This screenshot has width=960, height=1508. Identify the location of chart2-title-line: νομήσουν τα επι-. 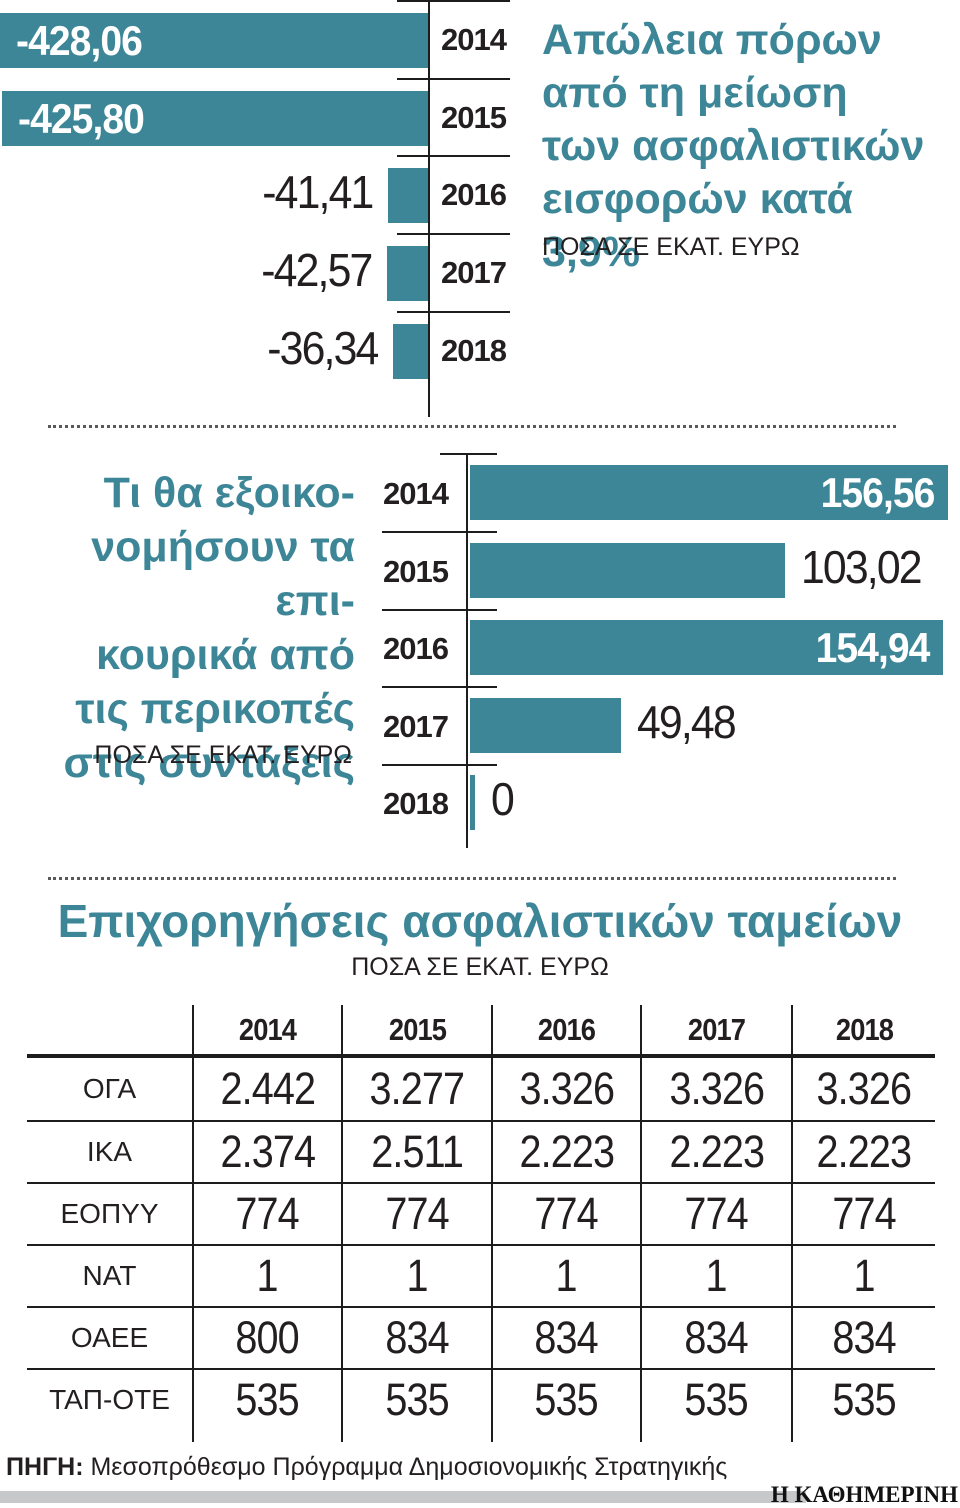
(223, 574).